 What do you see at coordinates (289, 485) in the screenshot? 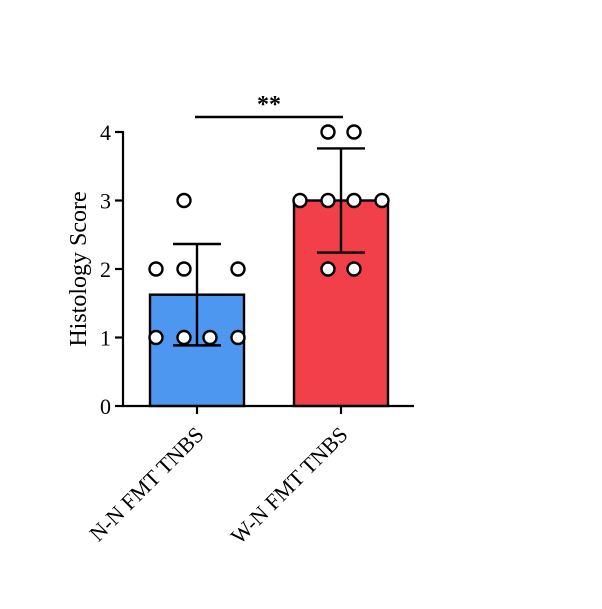
I see `x-category-label: W-N FMT TNBS` at bounding box center [289, 485].